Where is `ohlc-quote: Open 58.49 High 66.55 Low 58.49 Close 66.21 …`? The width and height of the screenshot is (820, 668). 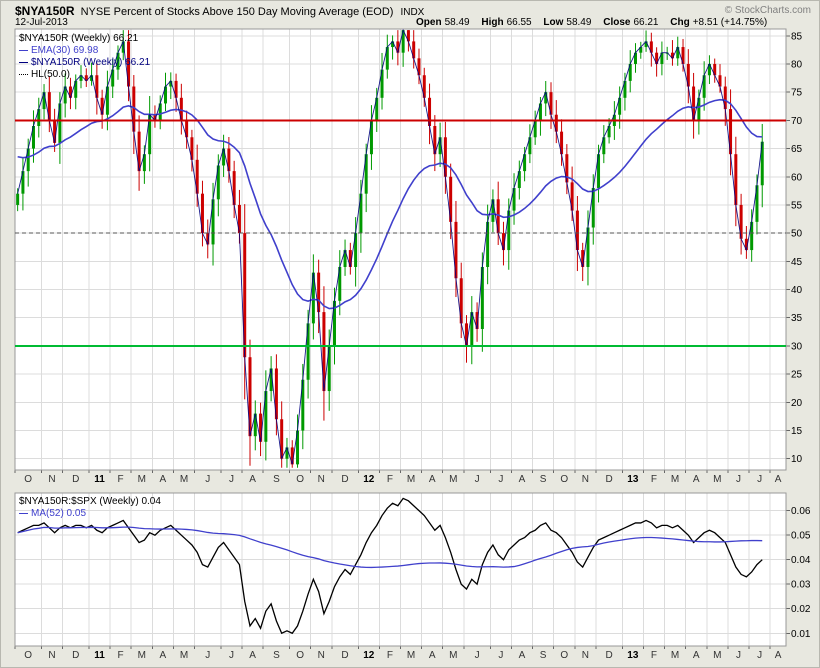
ohlc-quote: Open 58.49 High 66.55 Low 58.49 Close 66.21 … is located at coordinates (591, 22).